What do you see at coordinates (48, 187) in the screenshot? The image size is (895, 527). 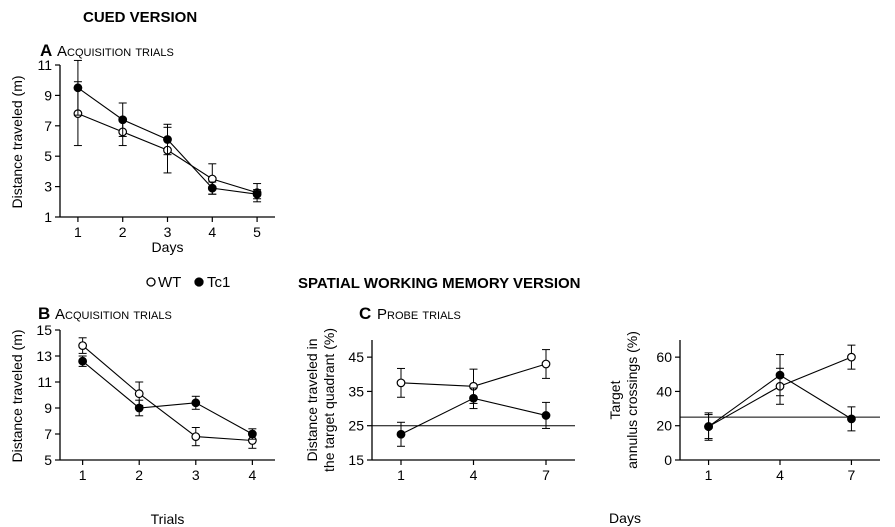 I see `panel-a-y-tick-label: 3` at bounding box center [48, 187].